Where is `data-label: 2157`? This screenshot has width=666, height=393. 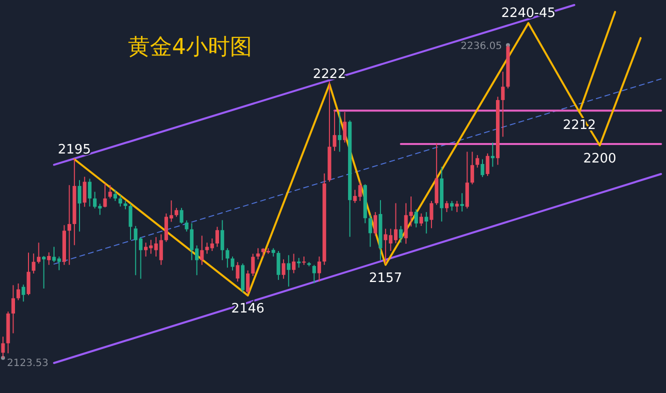 data-label: 2157 is located at coordinates (385, 278).